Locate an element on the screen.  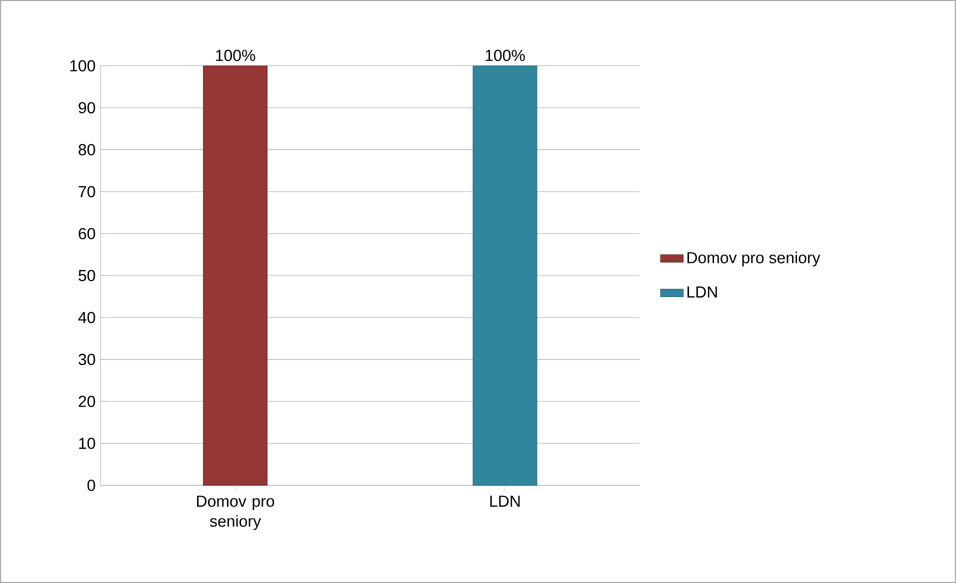
y-tick-label: 20 is located at coordinates (87, 402).